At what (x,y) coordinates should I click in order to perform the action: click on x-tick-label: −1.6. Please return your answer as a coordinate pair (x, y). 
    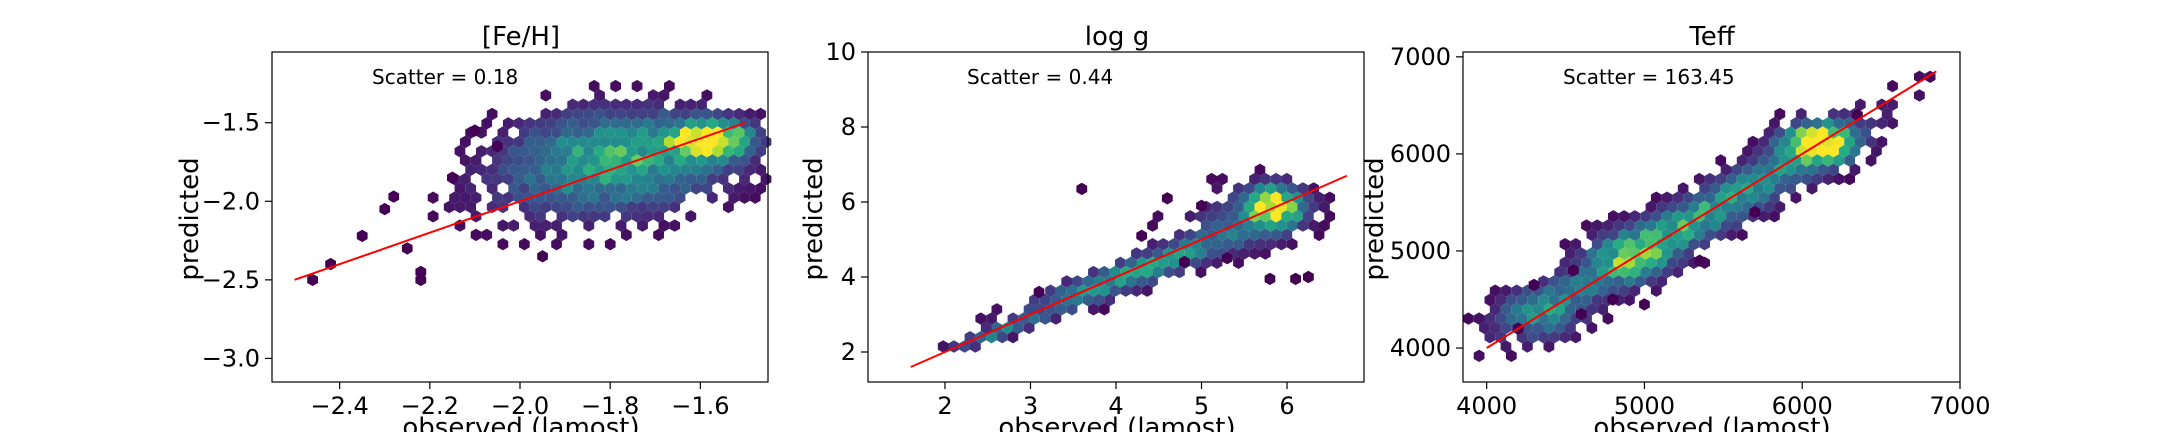
    Looking at the image, I should click on (700, 406).